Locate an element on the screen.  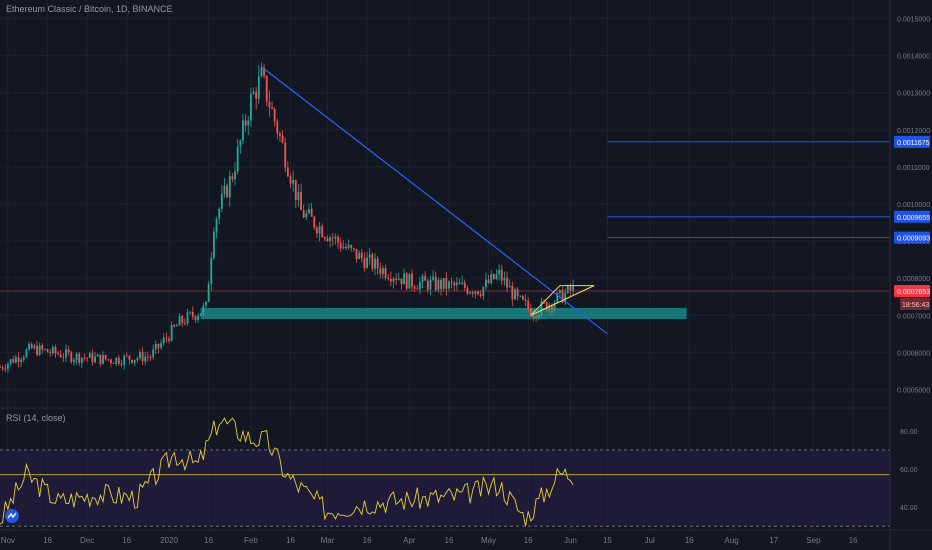
support-zone is located at coordinates (443, 313).